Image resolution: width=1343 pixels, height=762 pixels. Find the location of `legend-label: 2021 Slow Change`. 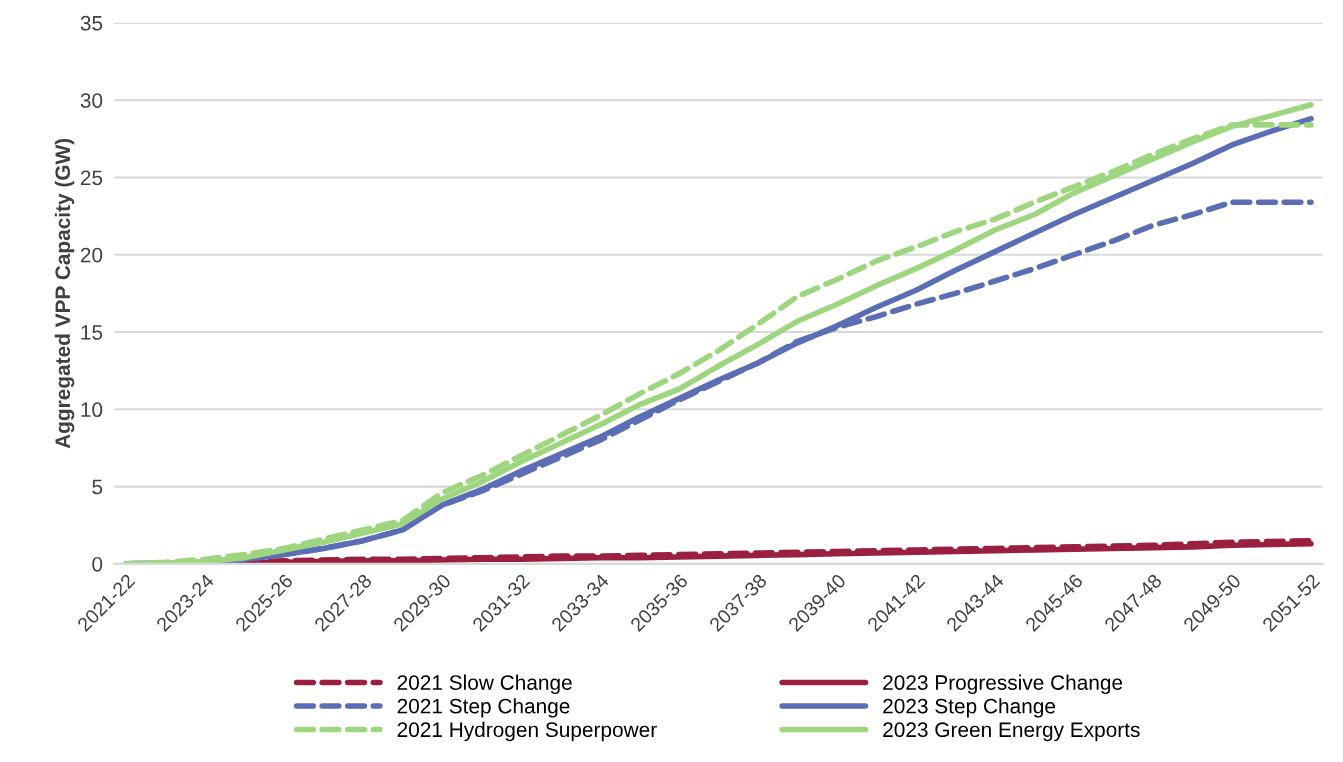

legend-label: 2021 Slow Change is located at coordinates (484, 684).